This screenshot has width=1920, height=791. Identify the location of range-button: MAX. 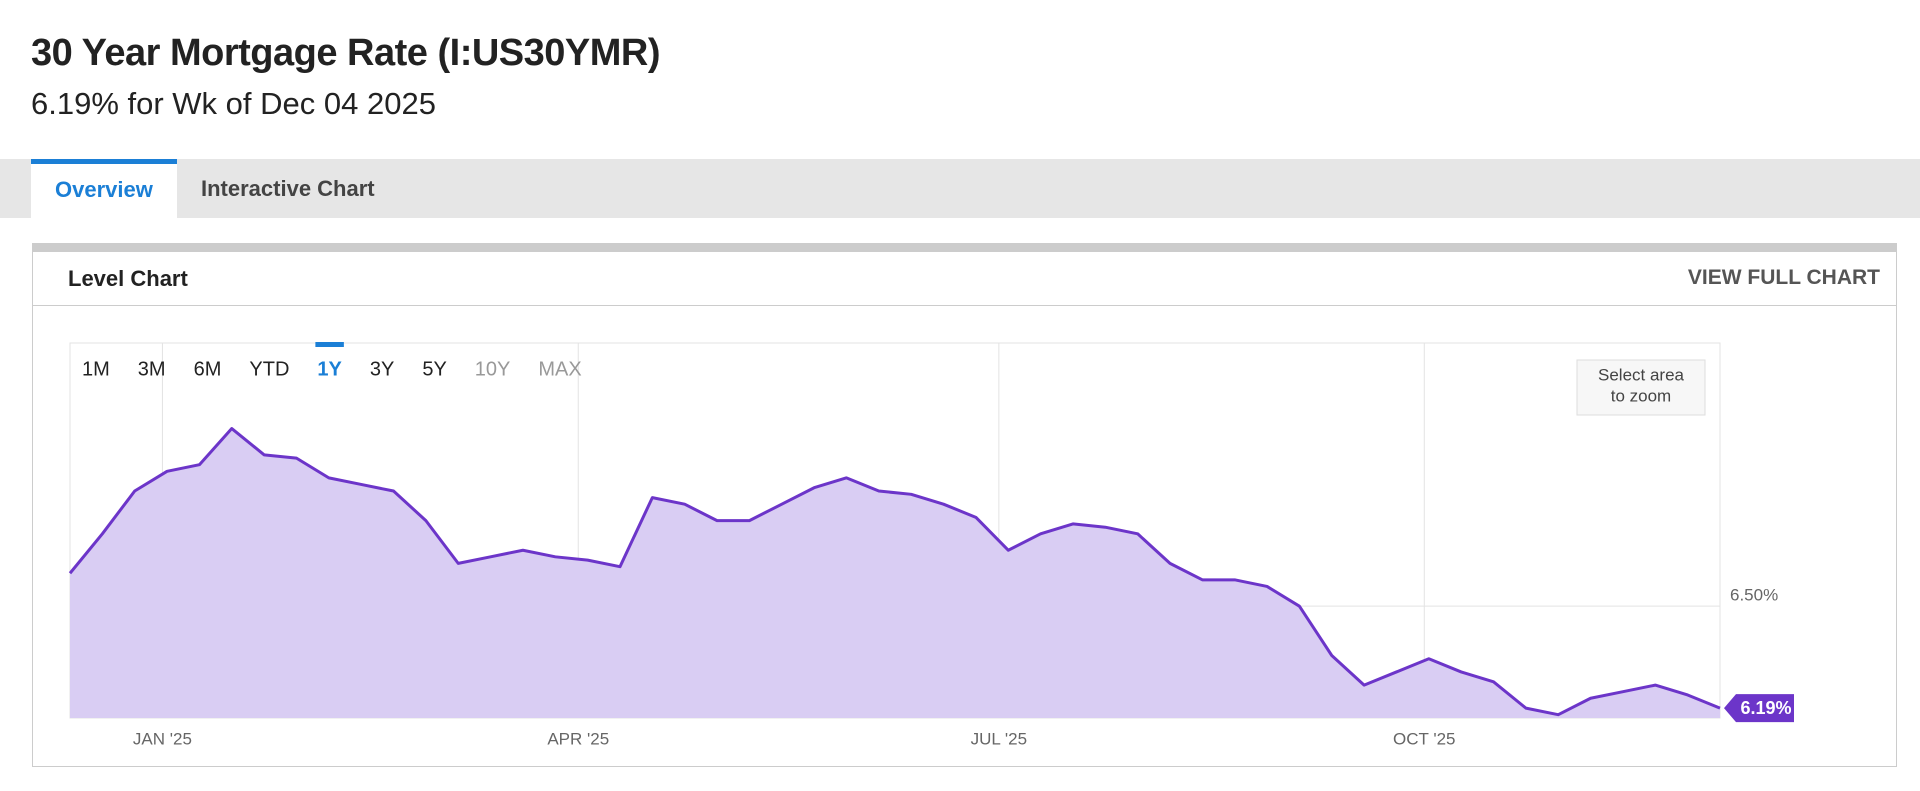
(559, 369).